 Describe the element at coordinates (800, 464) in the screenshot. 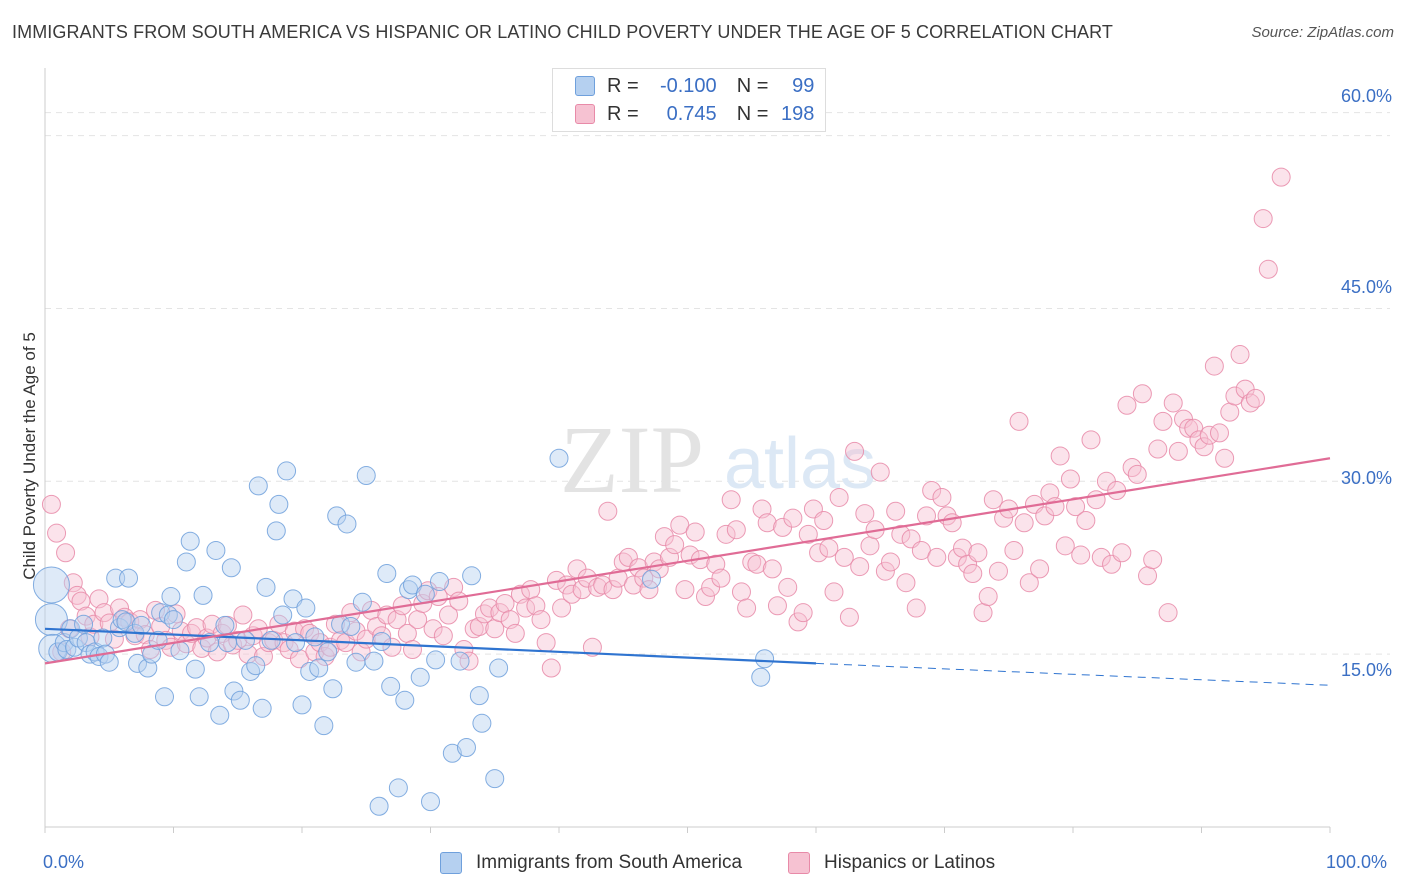

I see `watermark-atlas: atlas` at that location.